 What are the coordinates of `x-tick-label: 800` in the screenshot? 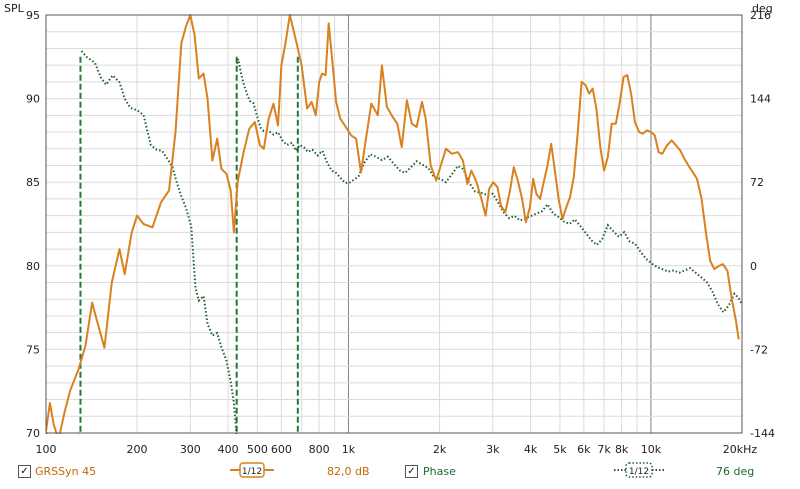 It's located at (319, 449).